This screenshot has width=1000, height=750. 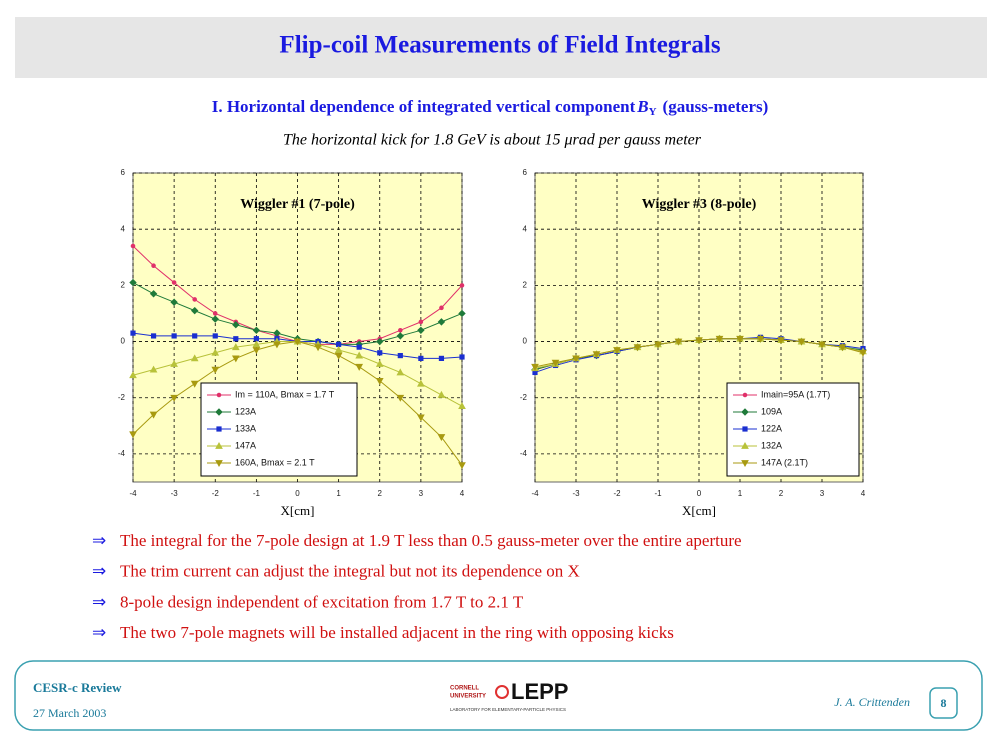 What do you see at coordinates (771, 428) in the screenshot?
I see `legend-label: 122A` at bounding box center [771, 428].